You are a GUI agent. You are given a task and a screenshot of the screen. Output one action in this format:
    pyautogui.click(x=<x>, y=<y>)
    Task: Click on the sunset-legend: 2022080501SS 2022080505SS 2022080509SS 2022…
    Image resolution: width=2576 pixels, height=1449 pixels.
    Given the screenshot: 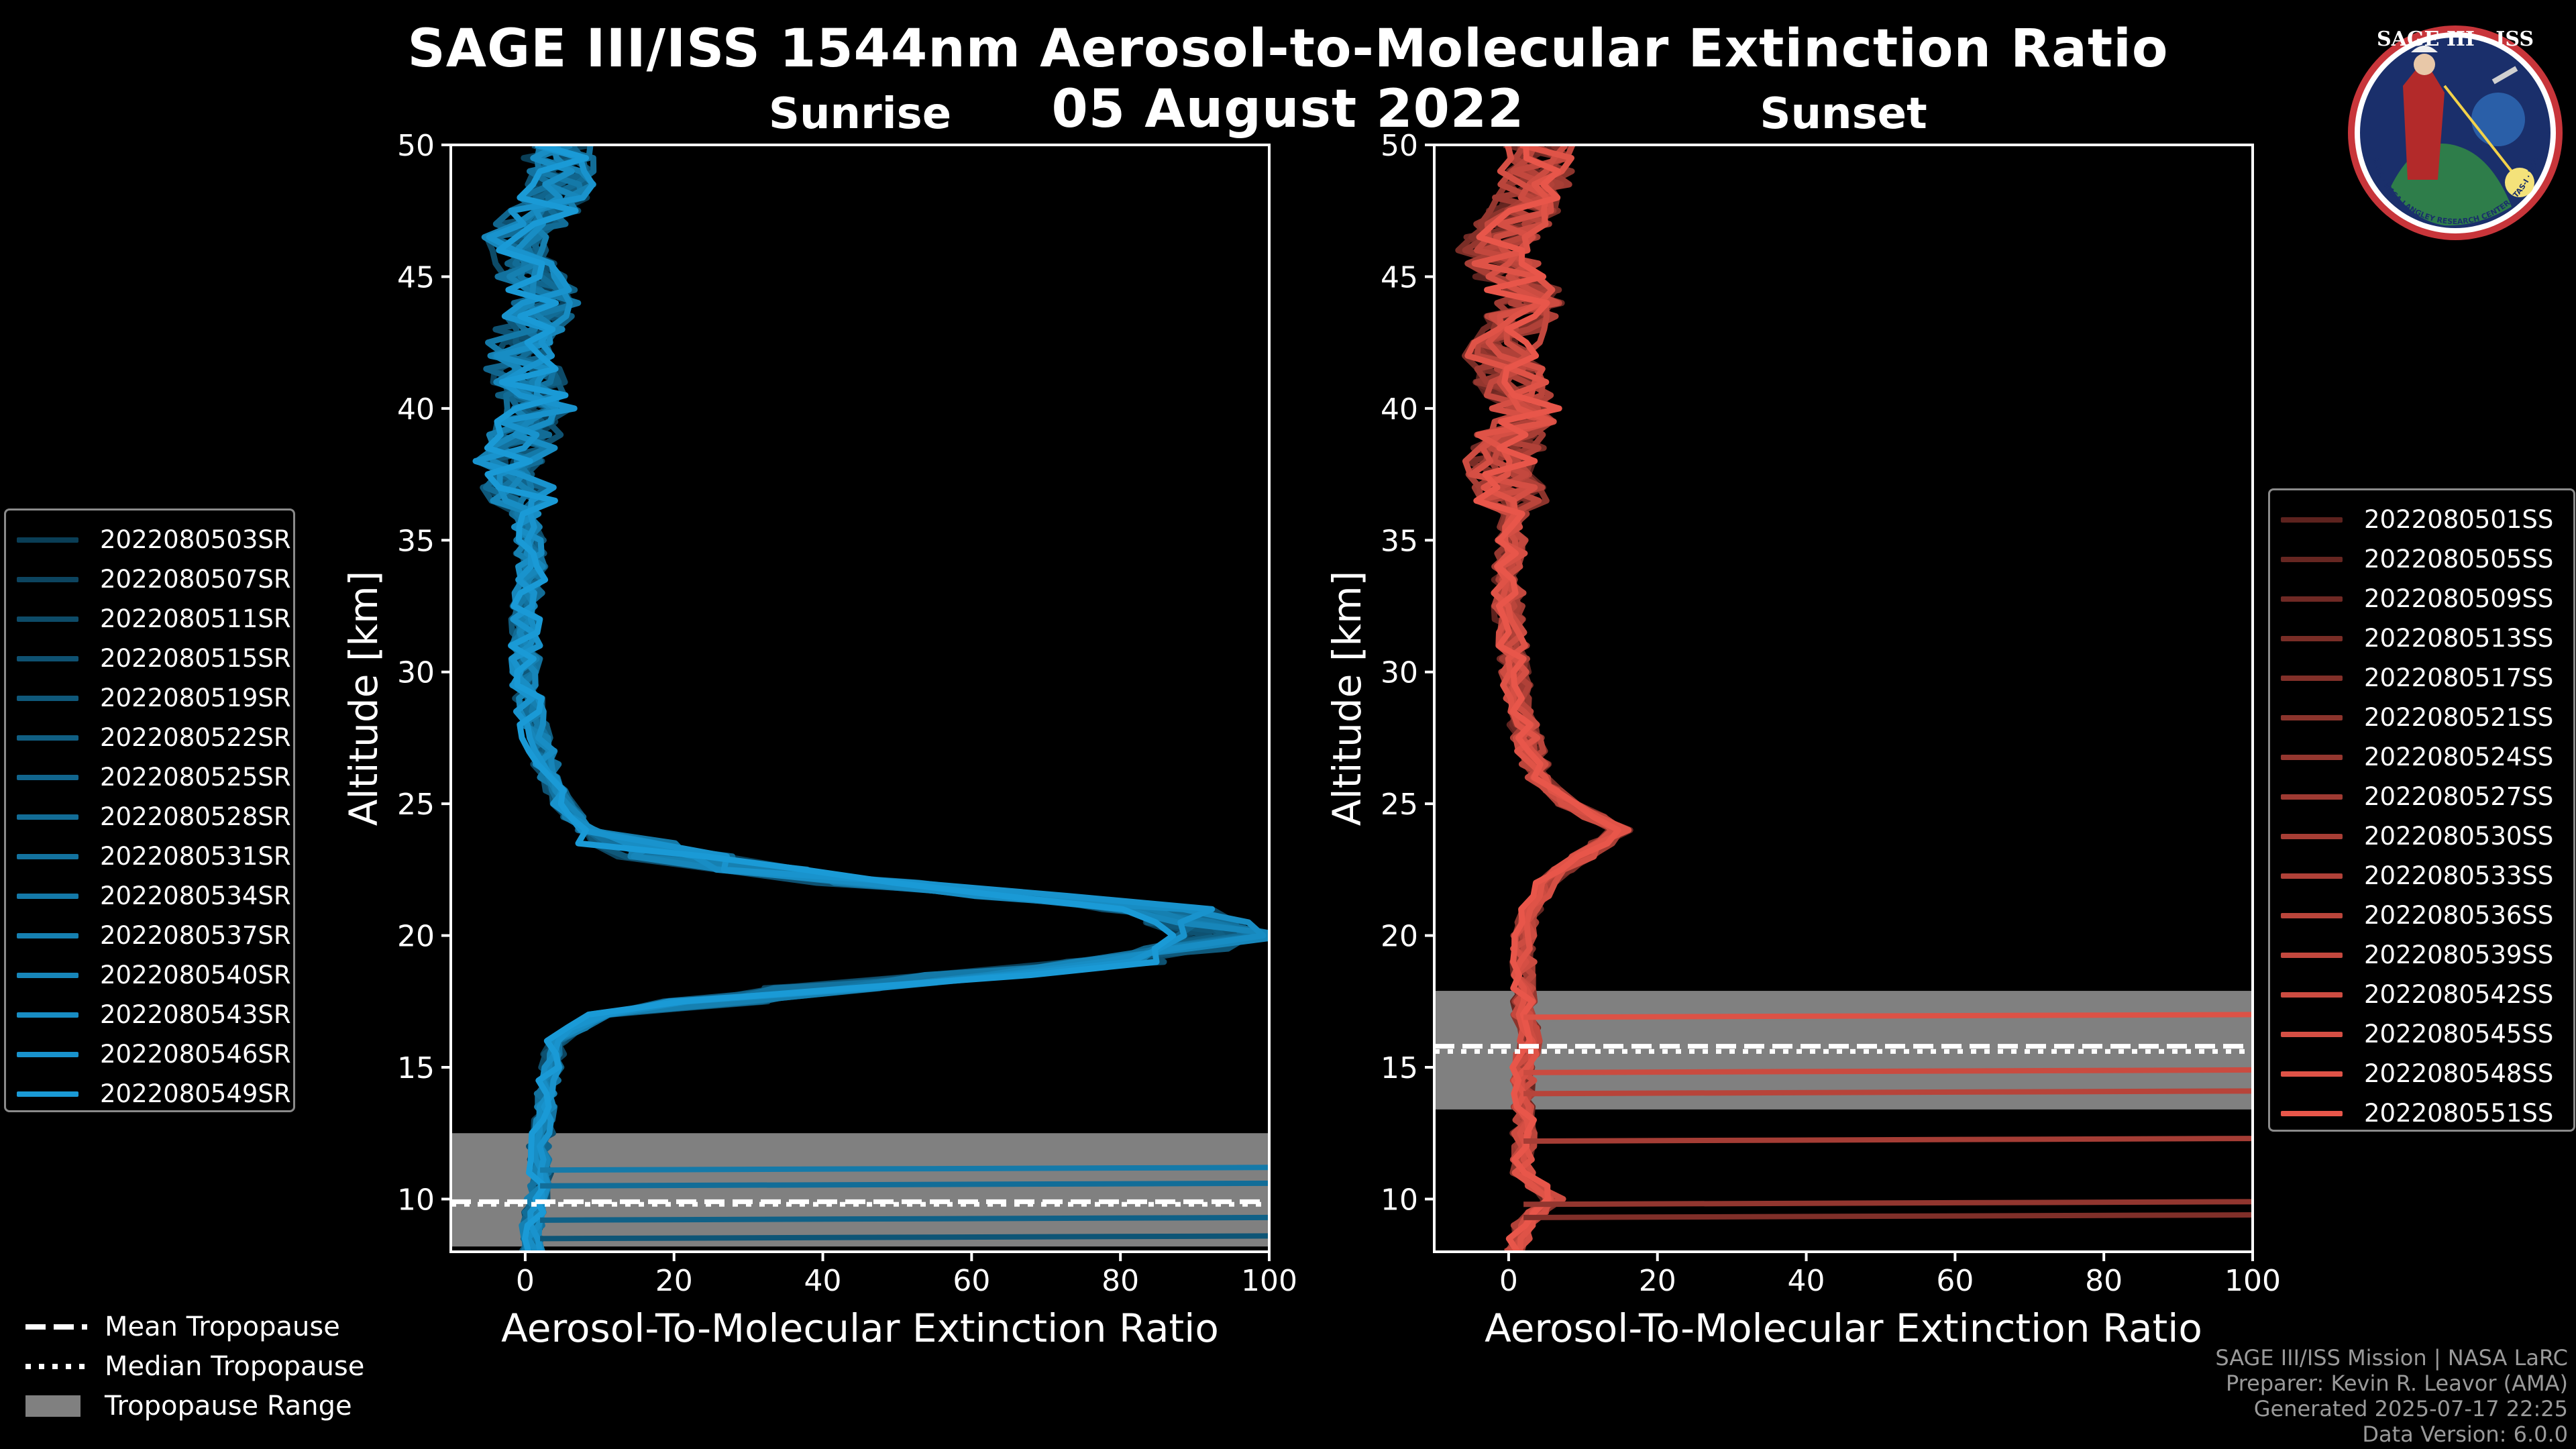 What is the action you would take?
    pyautogui.click(x=2421, y=810)
    